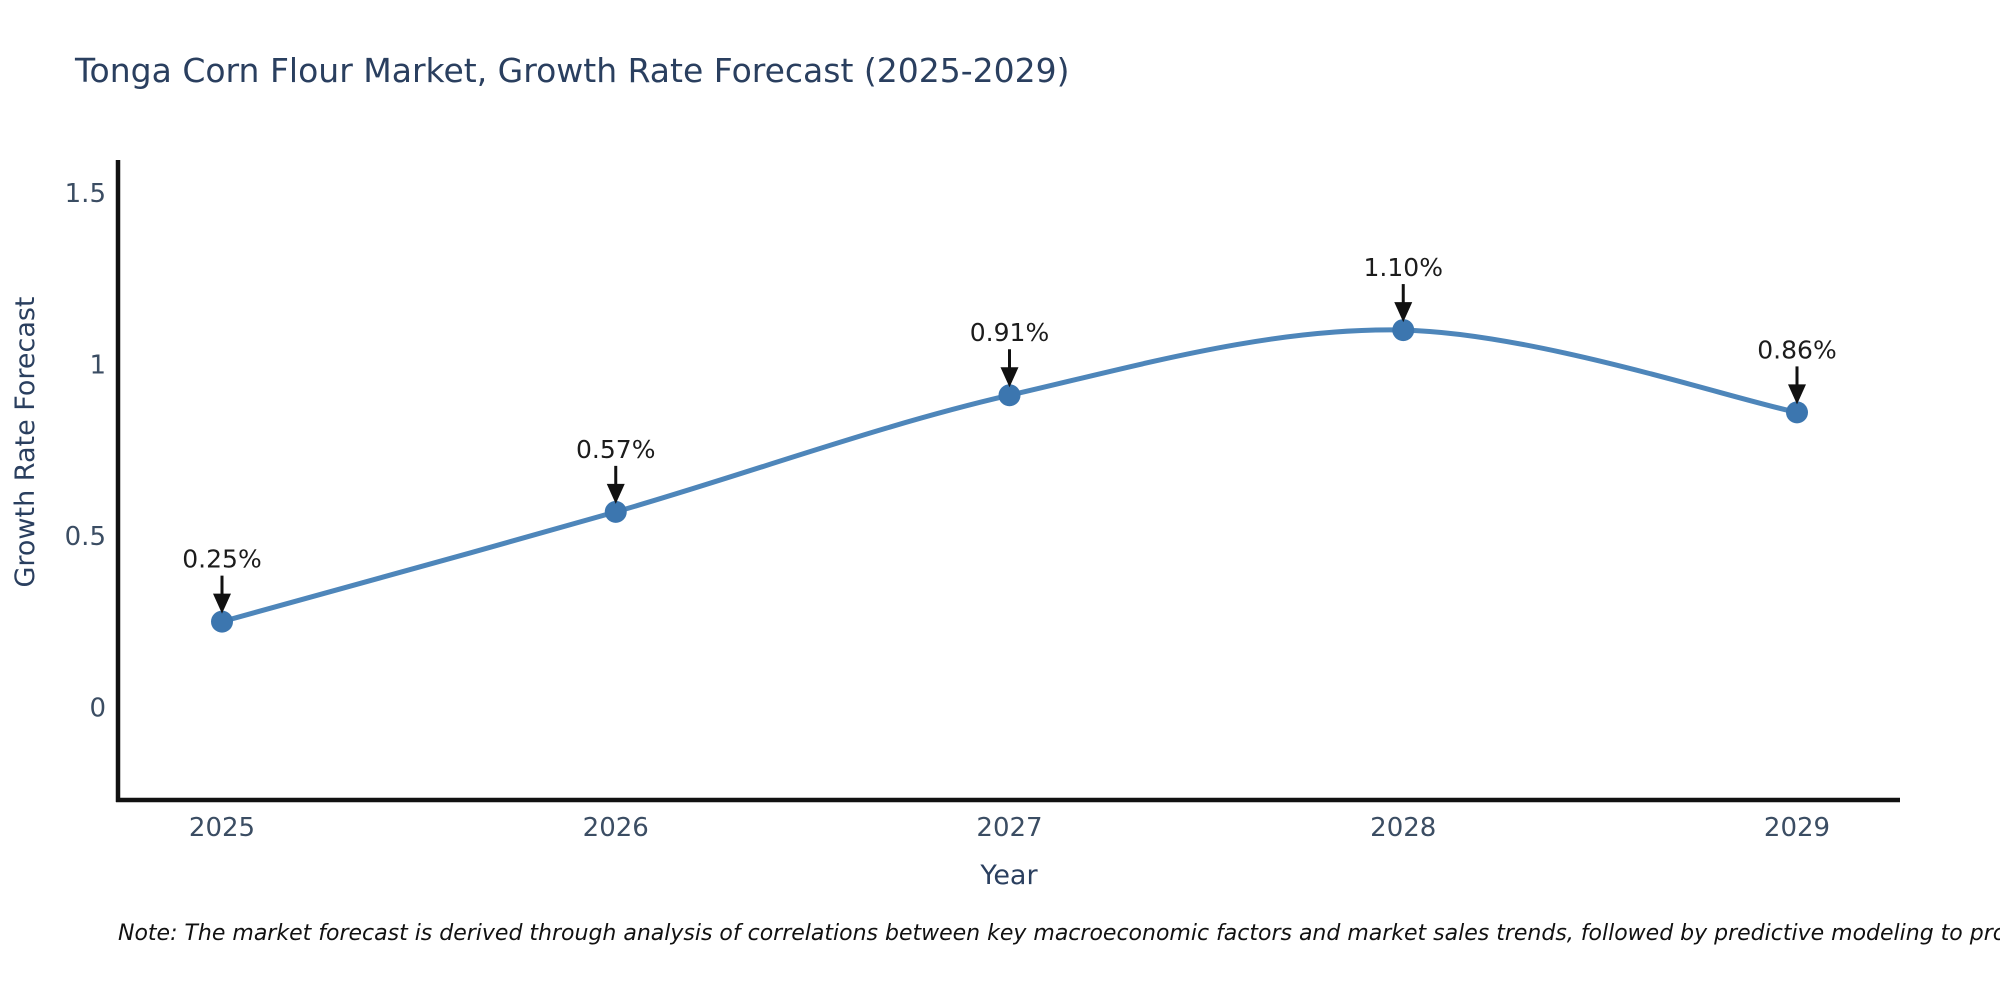 The height and width of the screenshot is (1000, 2000). Describe the element at coordinates (222, 621) in the screenshot. I see `data-point-marker-2025` at that location.